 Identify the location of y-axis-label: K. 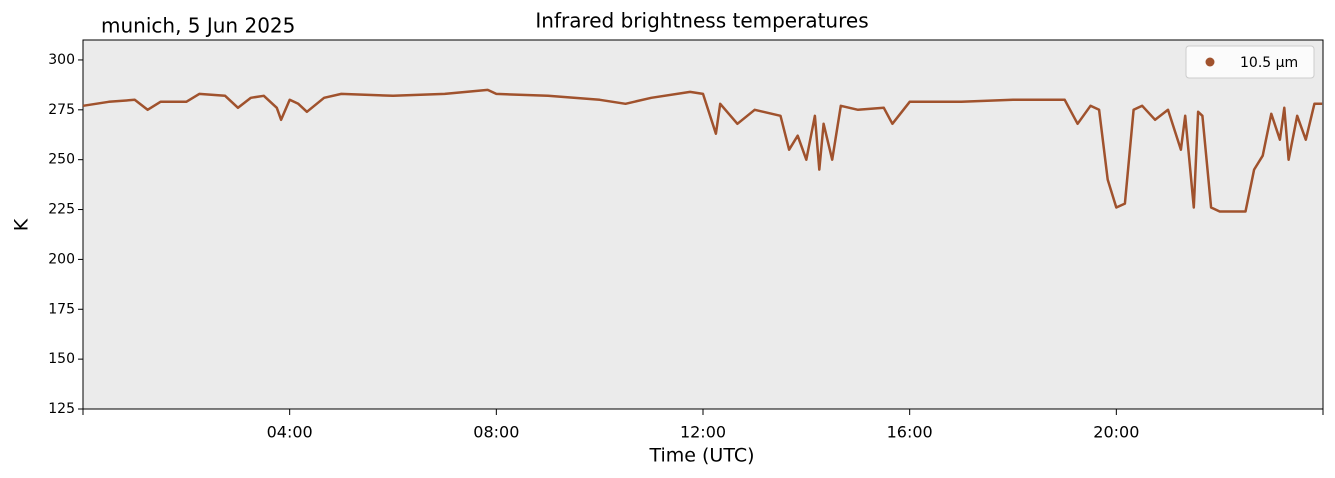
(22, 224).